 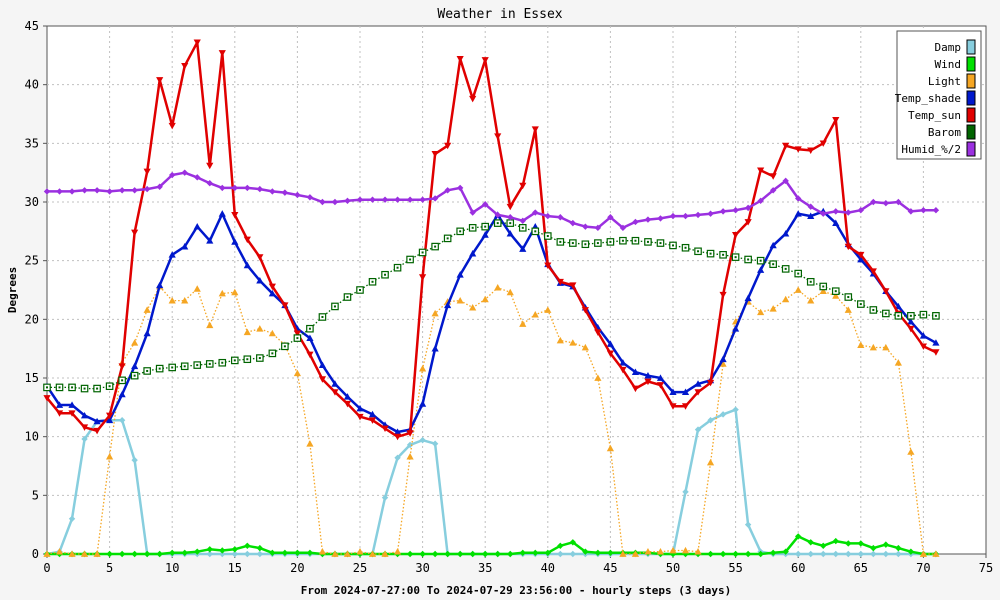 I want to click on legend-swatch-temp-shade, so click(x=971, y=98).